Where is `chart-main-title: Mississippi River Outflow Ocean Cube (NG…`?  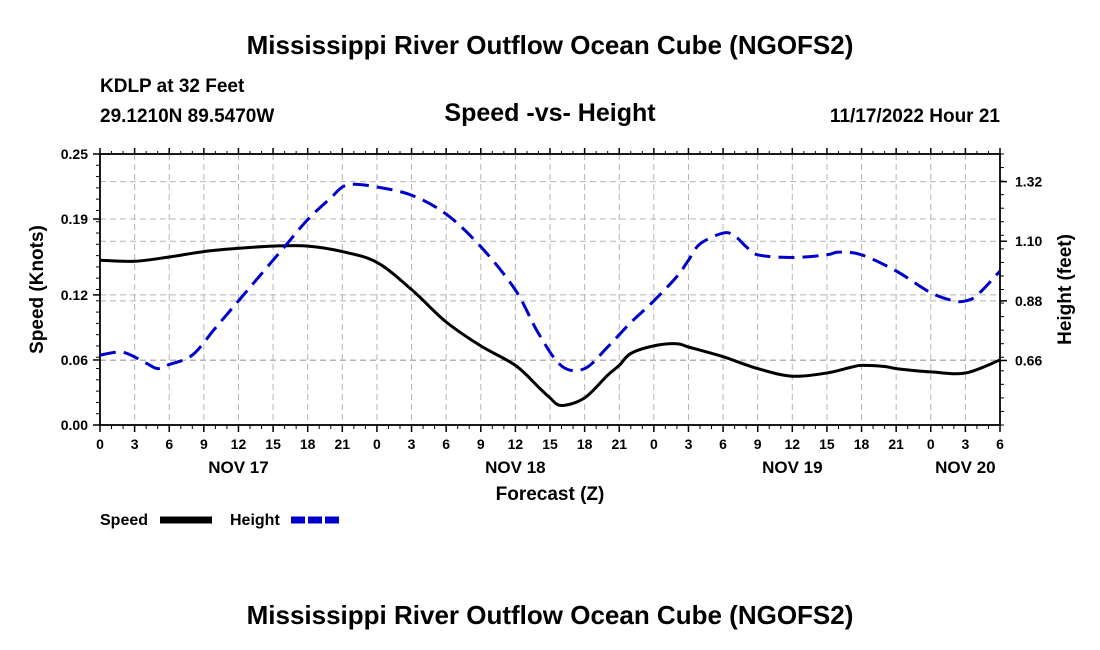
chart-main-title: Mississippi River Outflow Ocean Cube (NG… is located at coordinates (550, 45).